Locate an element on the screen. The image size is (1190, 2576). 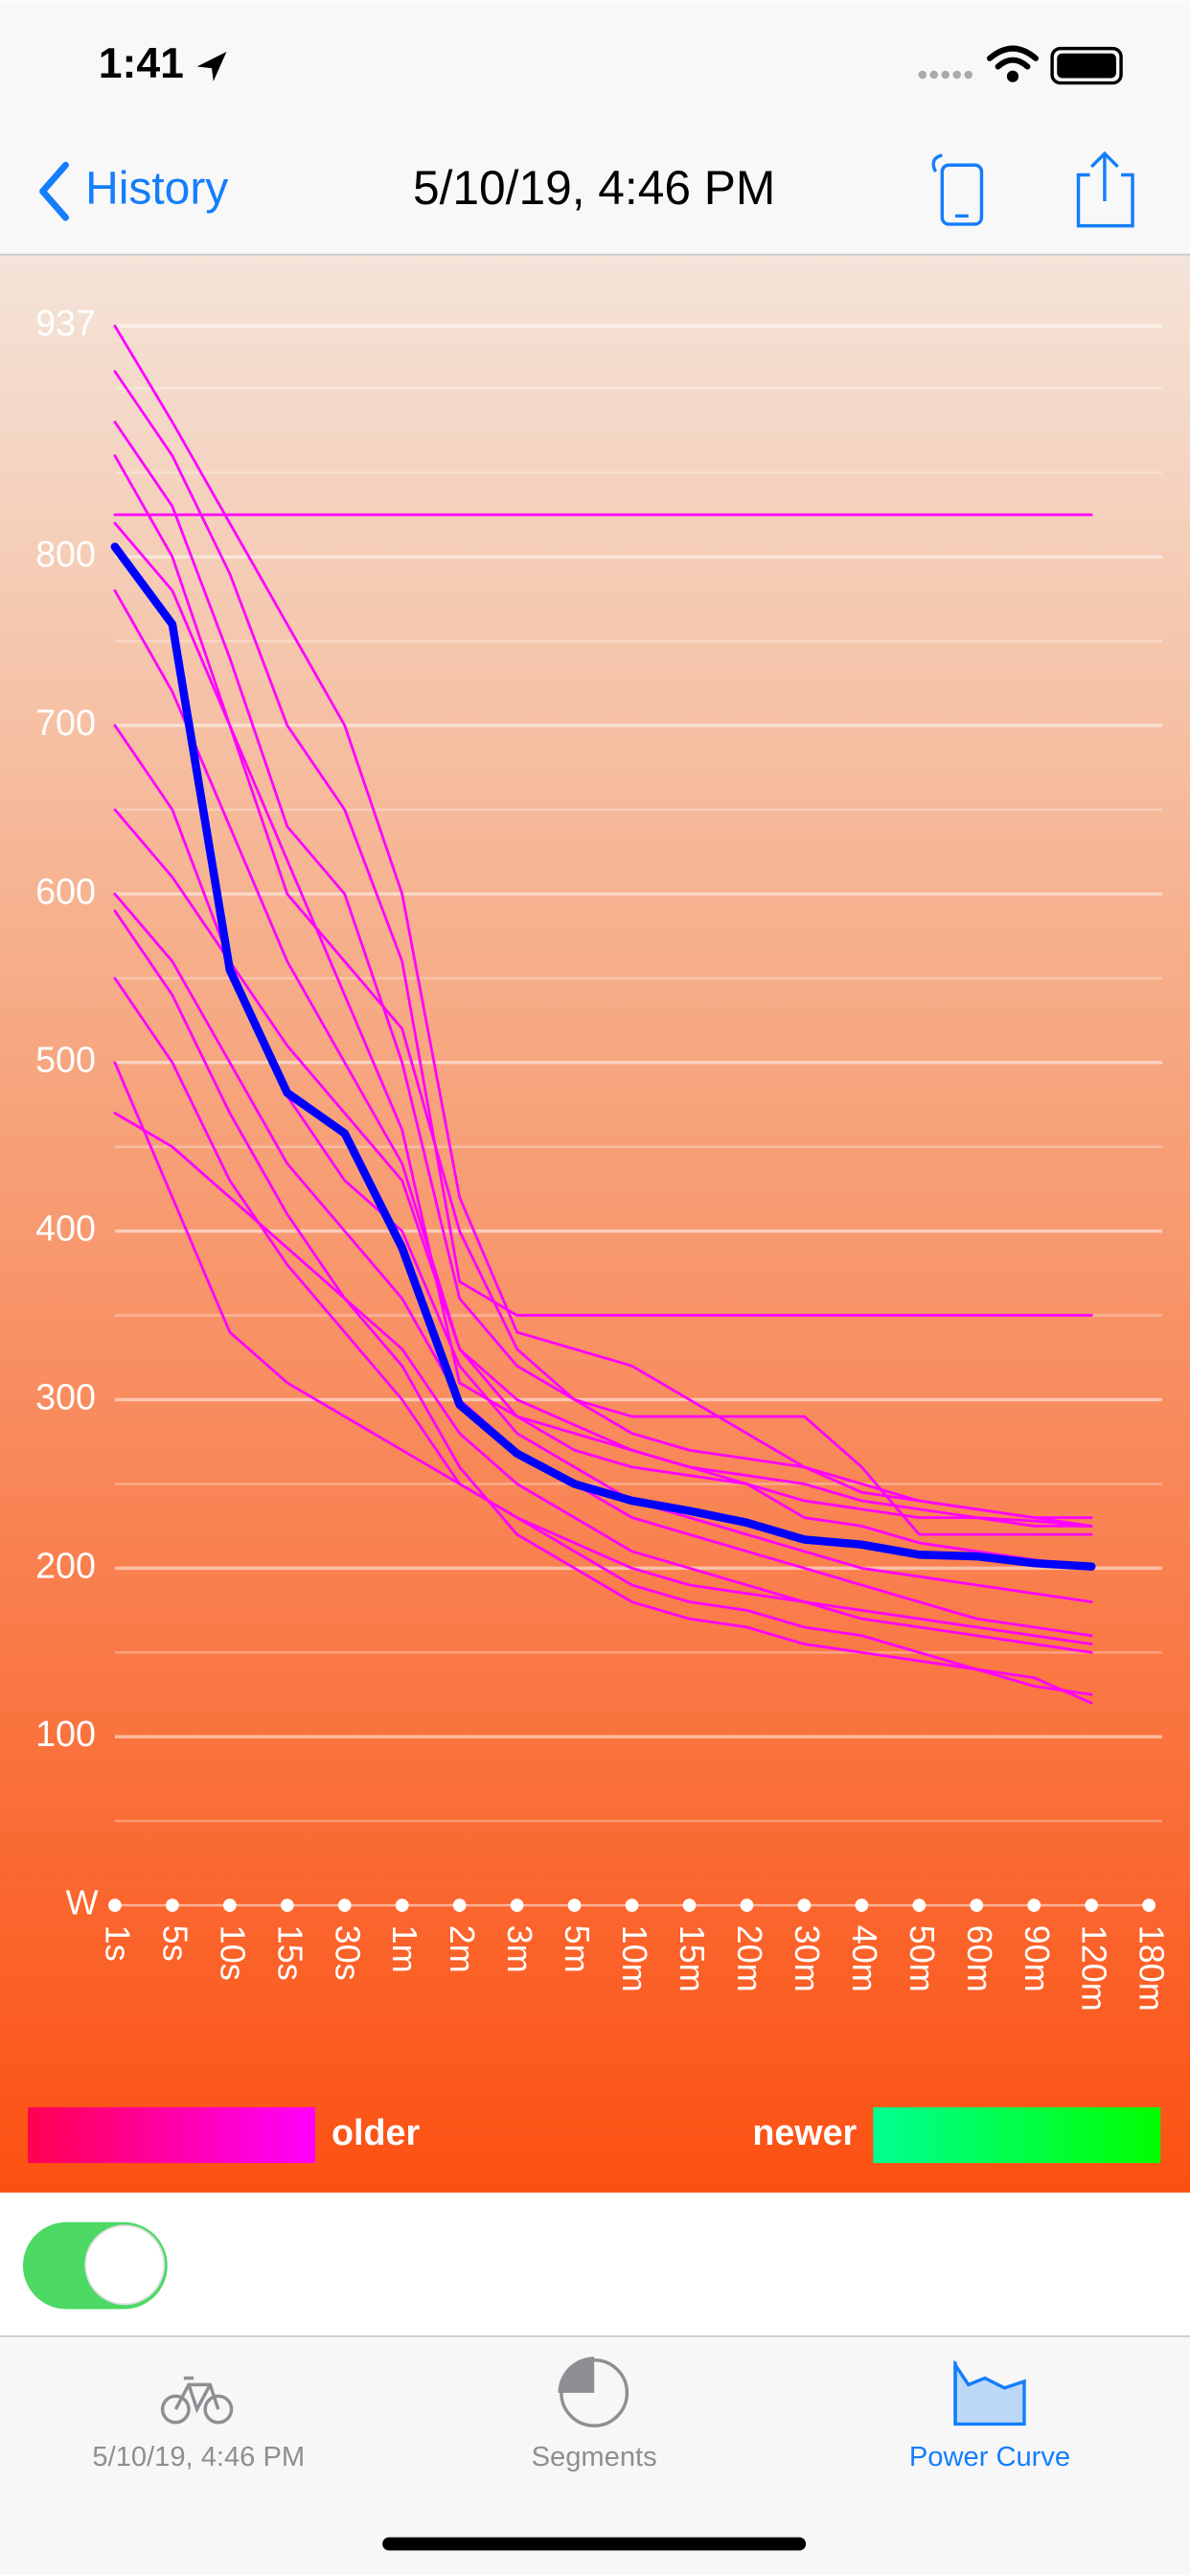
x-tick-label: 3m is located at coordinates (519, 1949).